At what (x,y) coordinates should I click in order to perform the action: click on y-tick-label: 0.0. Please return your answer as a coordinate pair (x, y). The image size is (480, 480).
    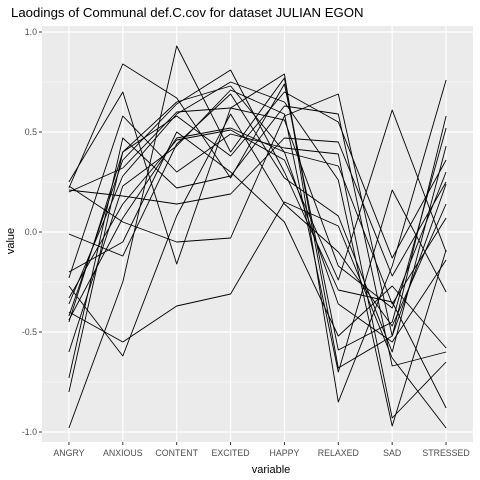
    Looking at the image, I should click on (31, 232).